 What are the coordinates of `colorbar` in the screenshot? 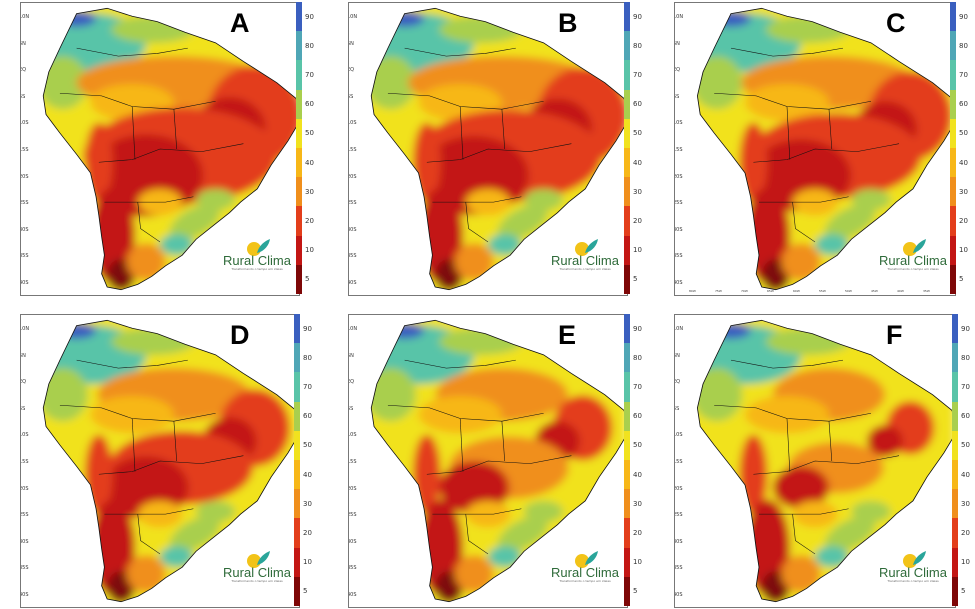 It's located at (627, 460).